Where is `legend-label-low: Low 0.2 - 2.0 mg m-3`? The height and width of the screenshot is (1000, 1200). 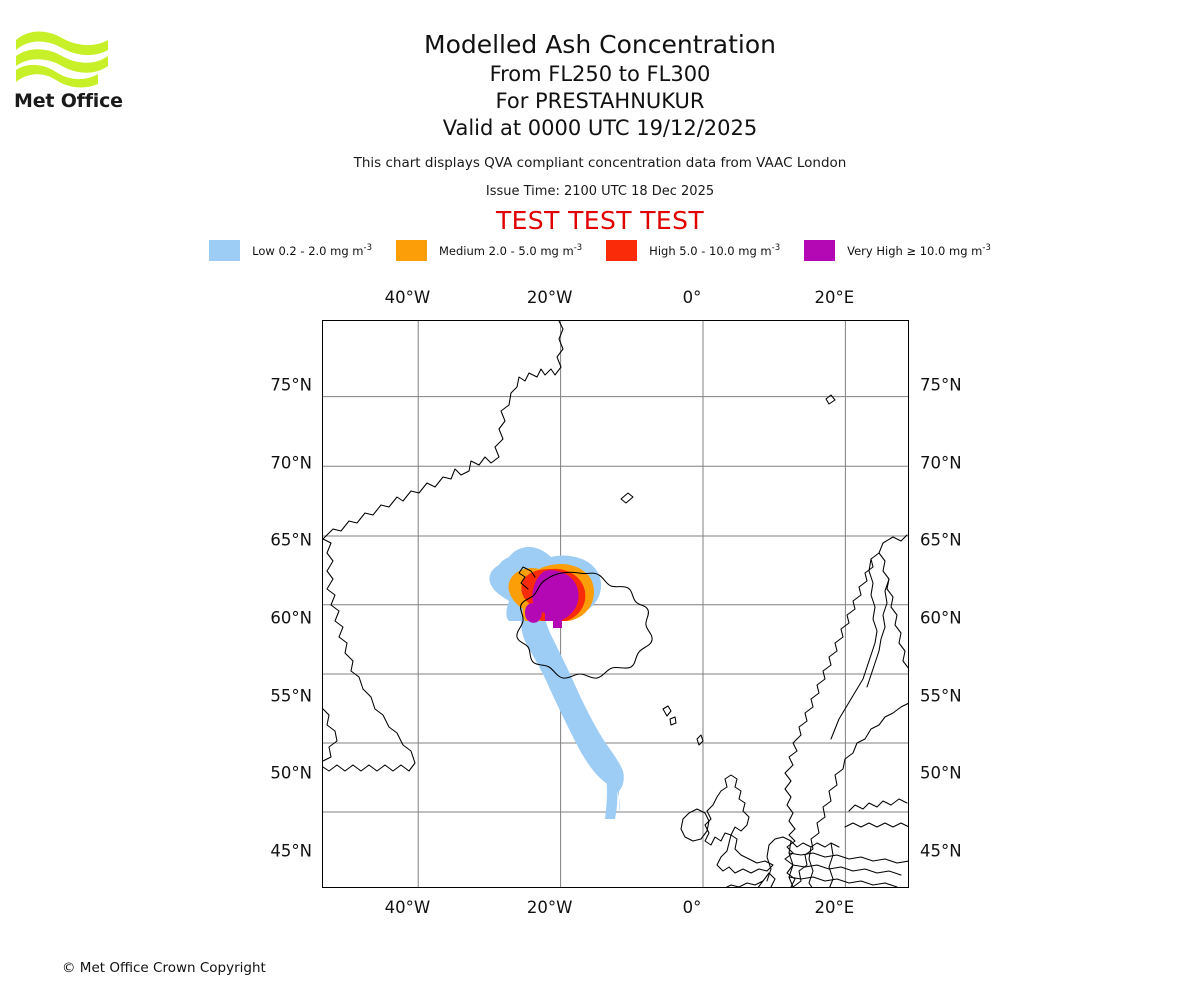 legend-label-low: Low 0.2 - 2.0 mg m-3 is located at coordinates (312, 250).